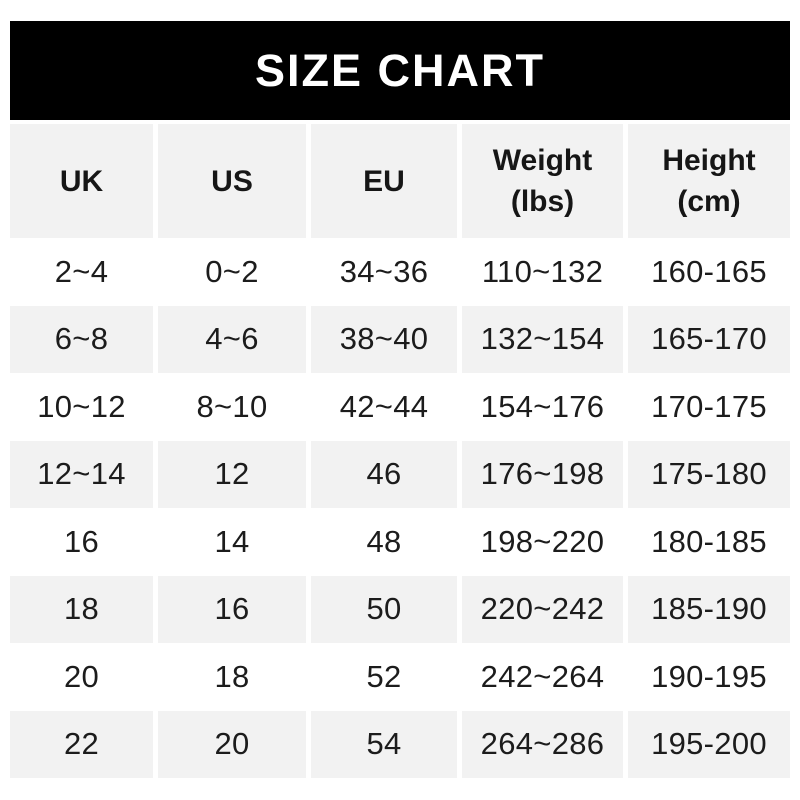  I want to click on cell-eu: 48, so click(384, 542).